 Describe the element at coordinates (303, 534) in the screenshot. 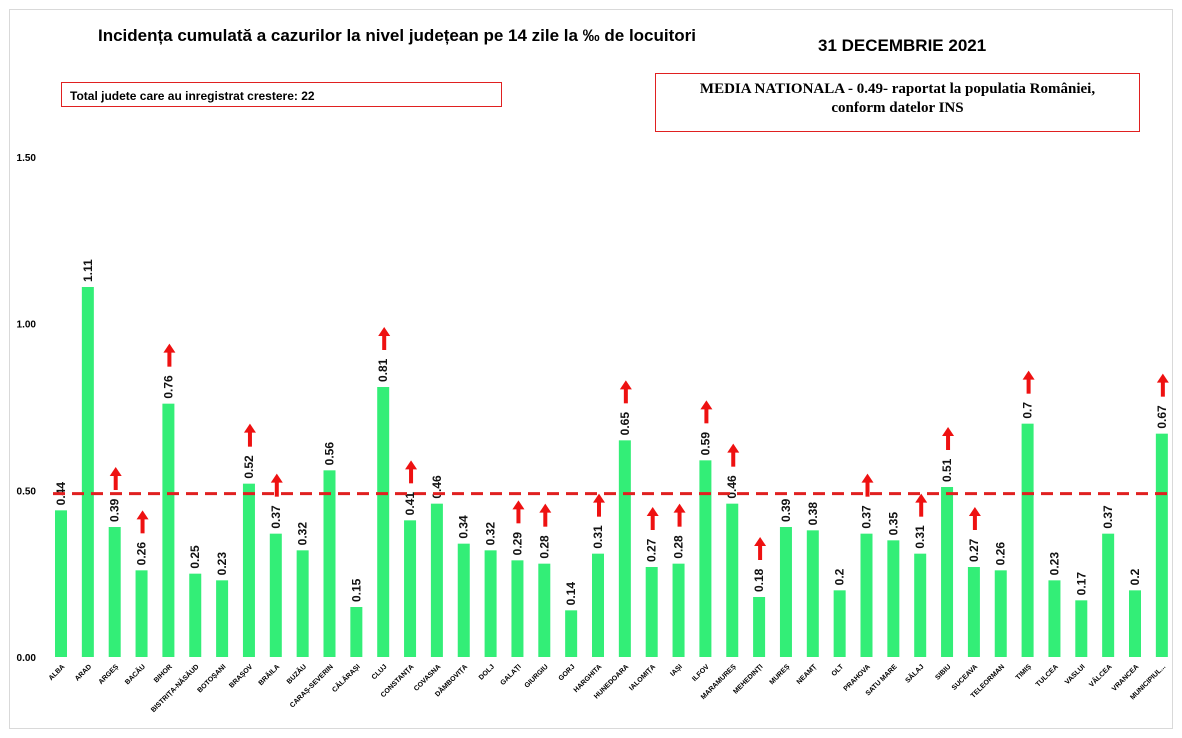

I see `value-label: 0.32` at that location.